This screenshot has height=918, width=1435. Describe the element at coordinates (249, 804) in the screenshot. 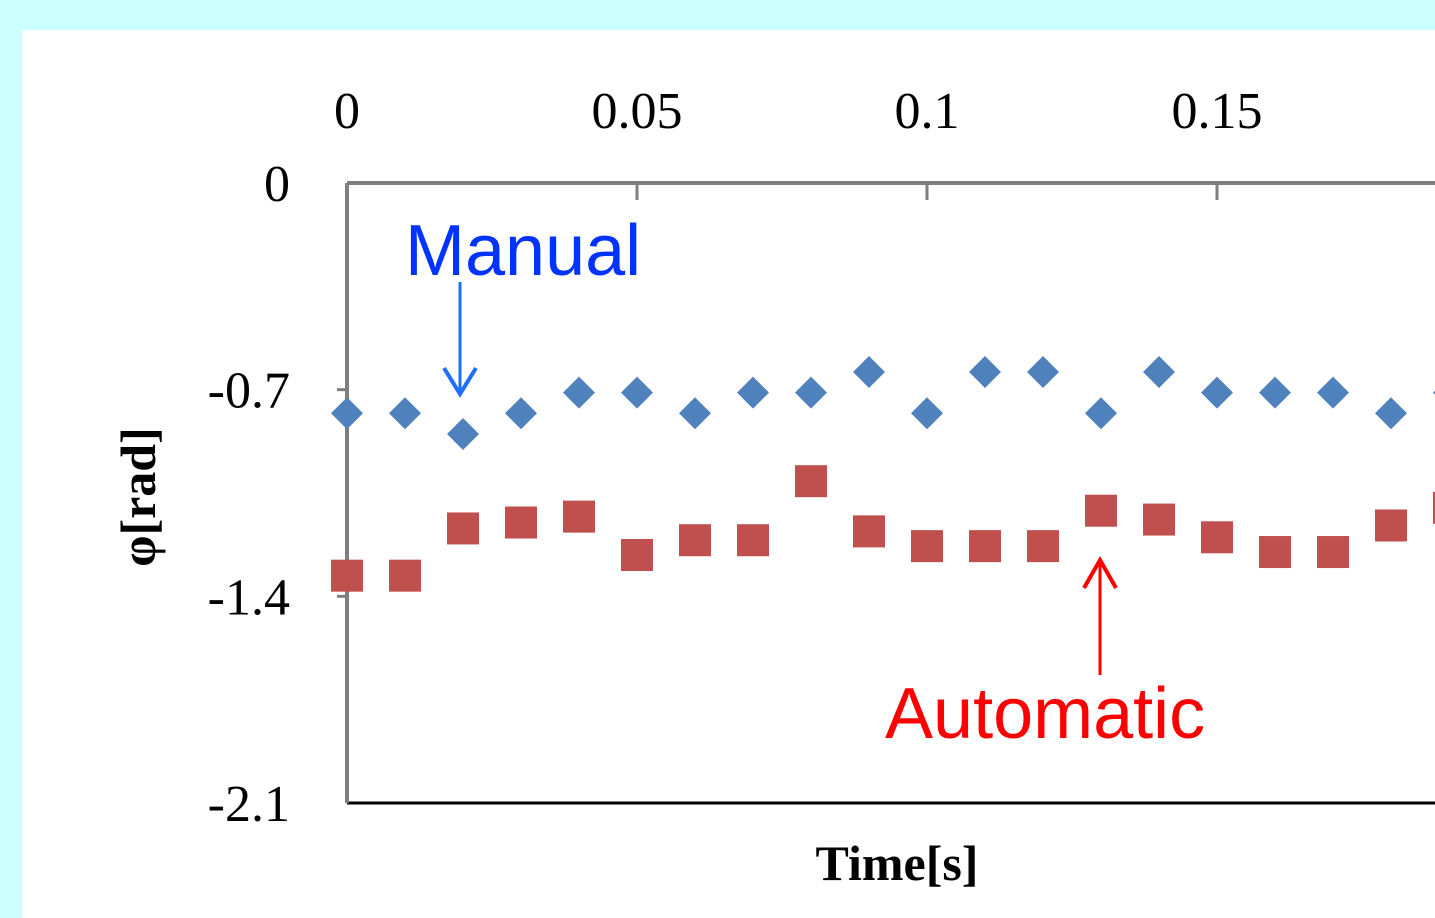

I see `y-tick-label: -2.1` at that location.